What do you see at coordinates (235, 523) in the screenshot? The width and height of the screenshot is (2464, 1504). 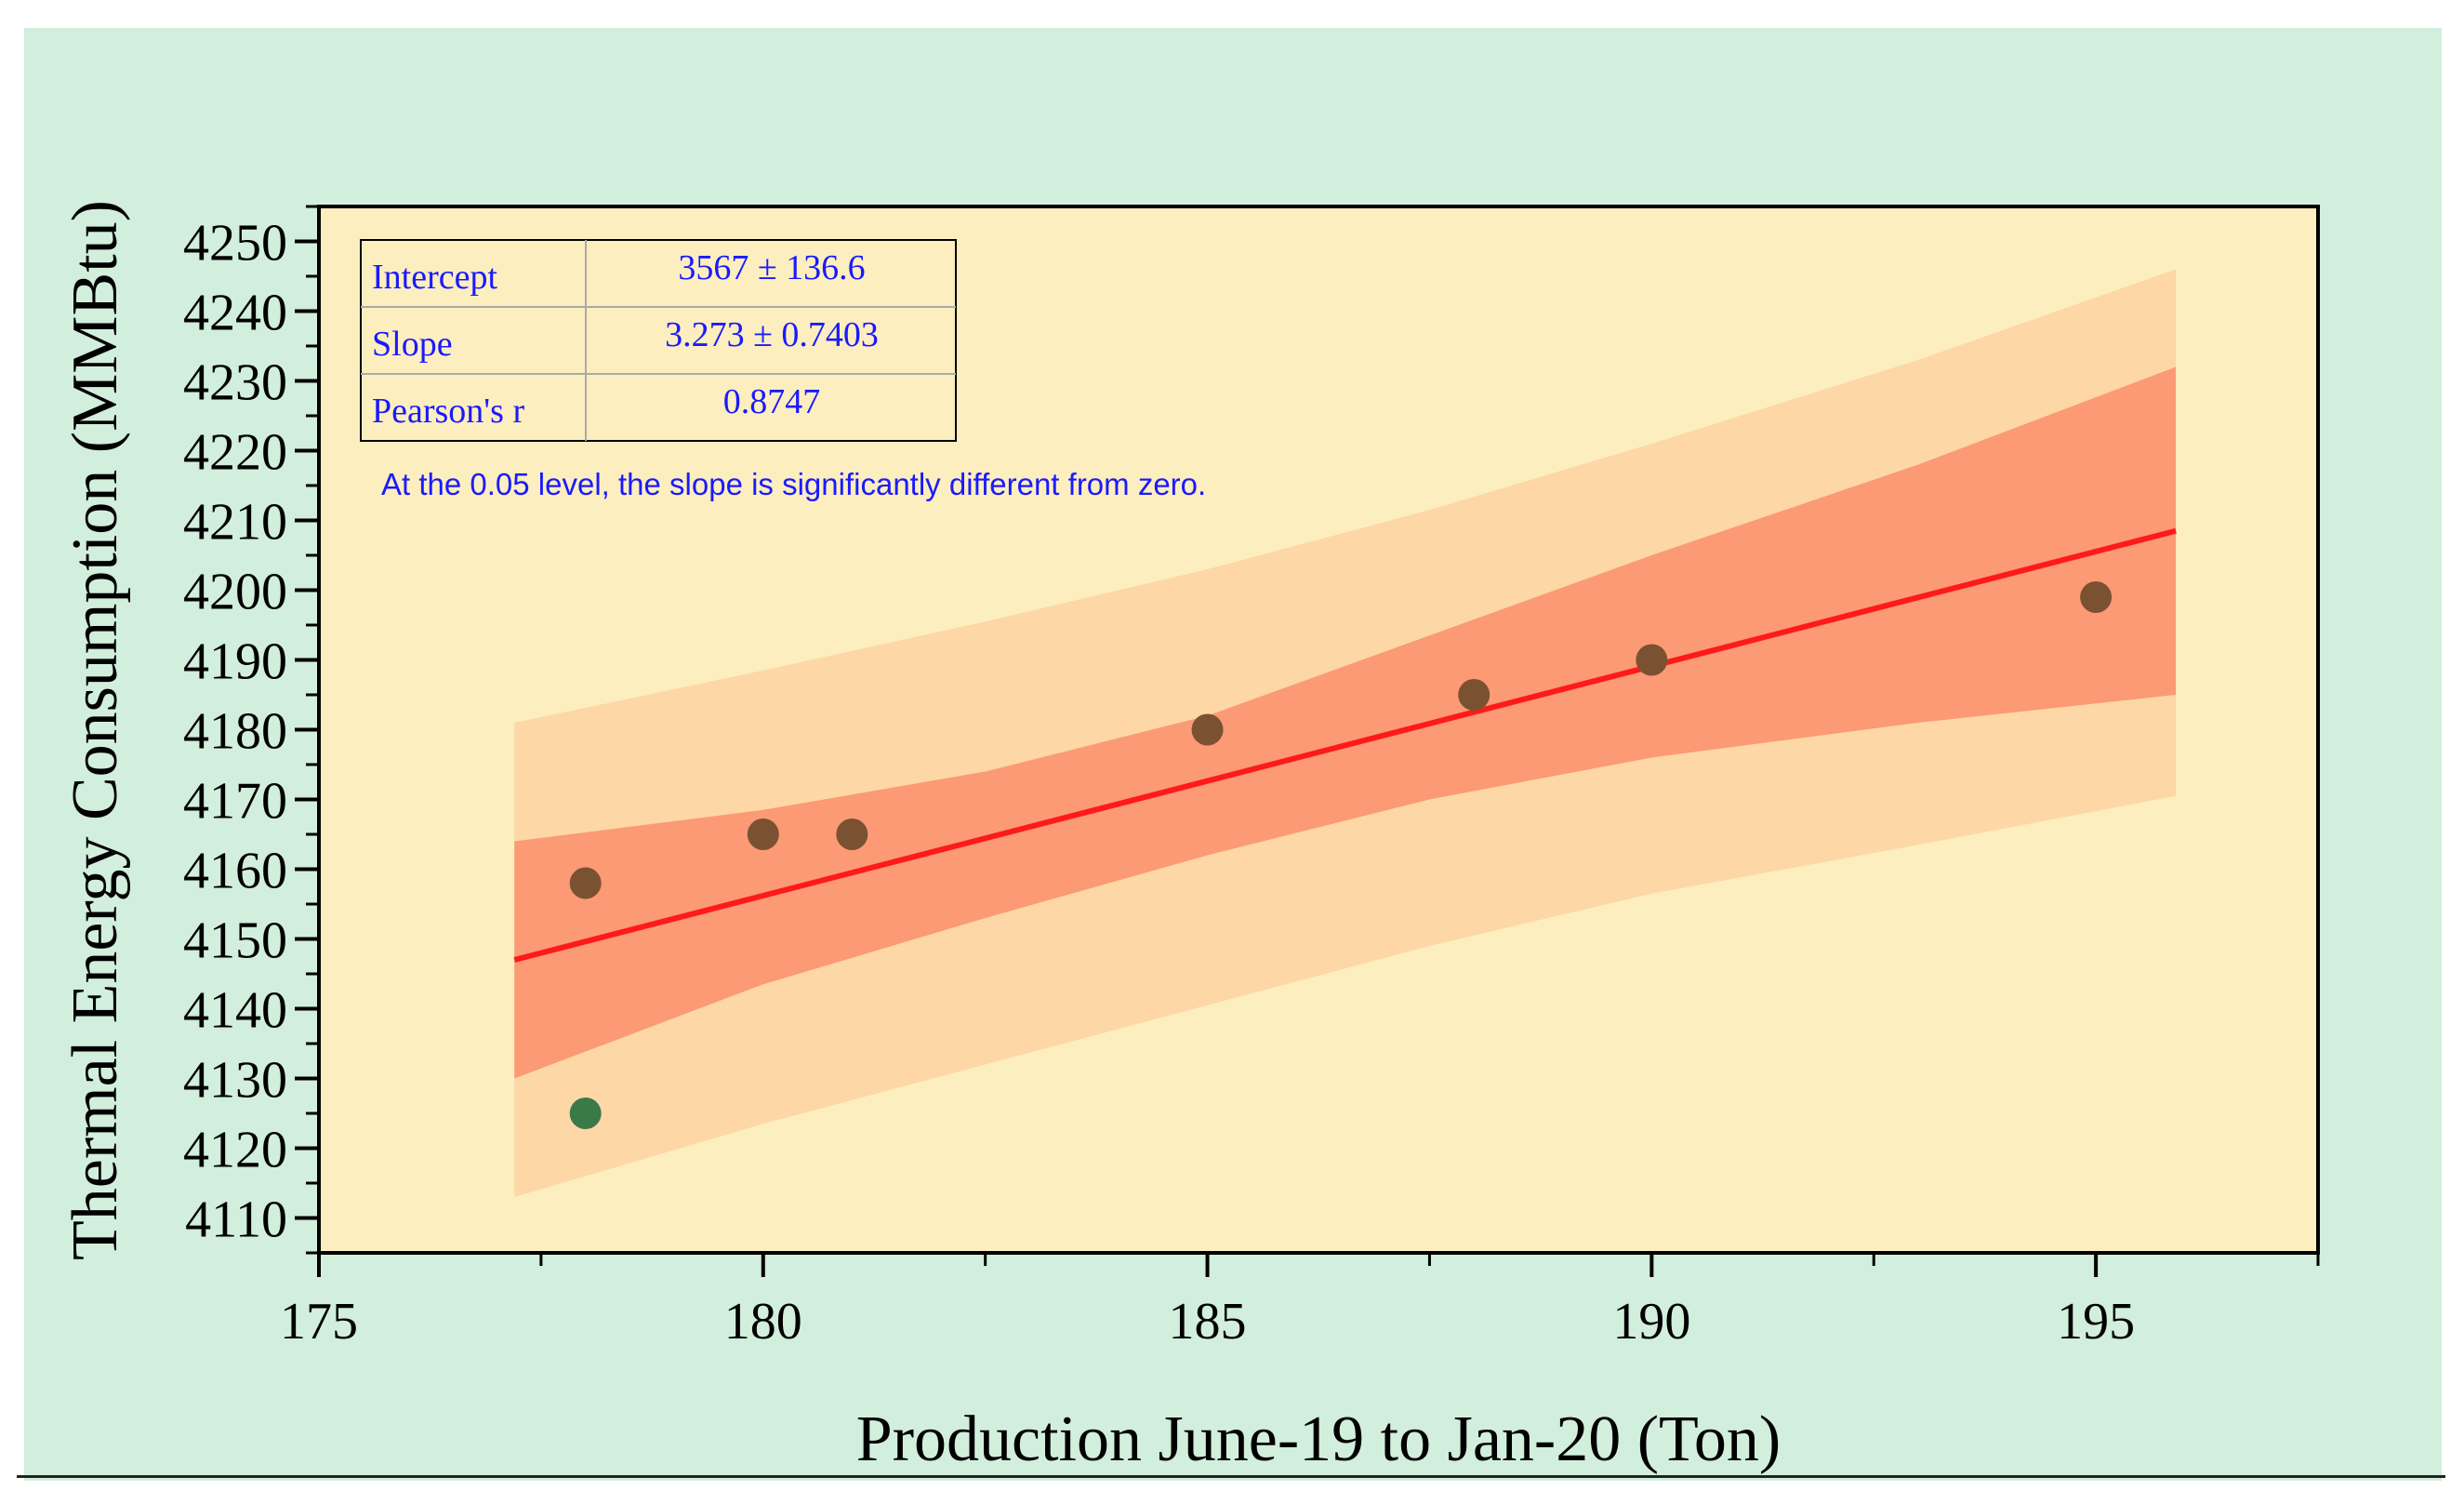 I see `y-tick-label: 4210` at bounding box center [235, 523].